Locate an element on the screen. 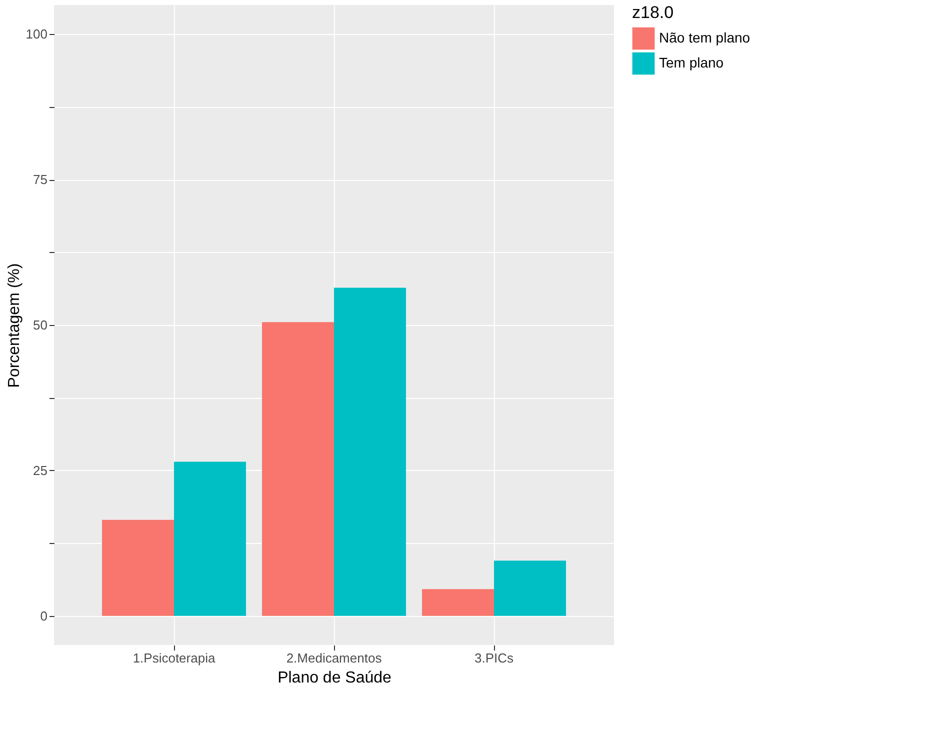 This screenshot has height=755, width=944. legend-label: Não tem plano is located at coordinates (704, 38).